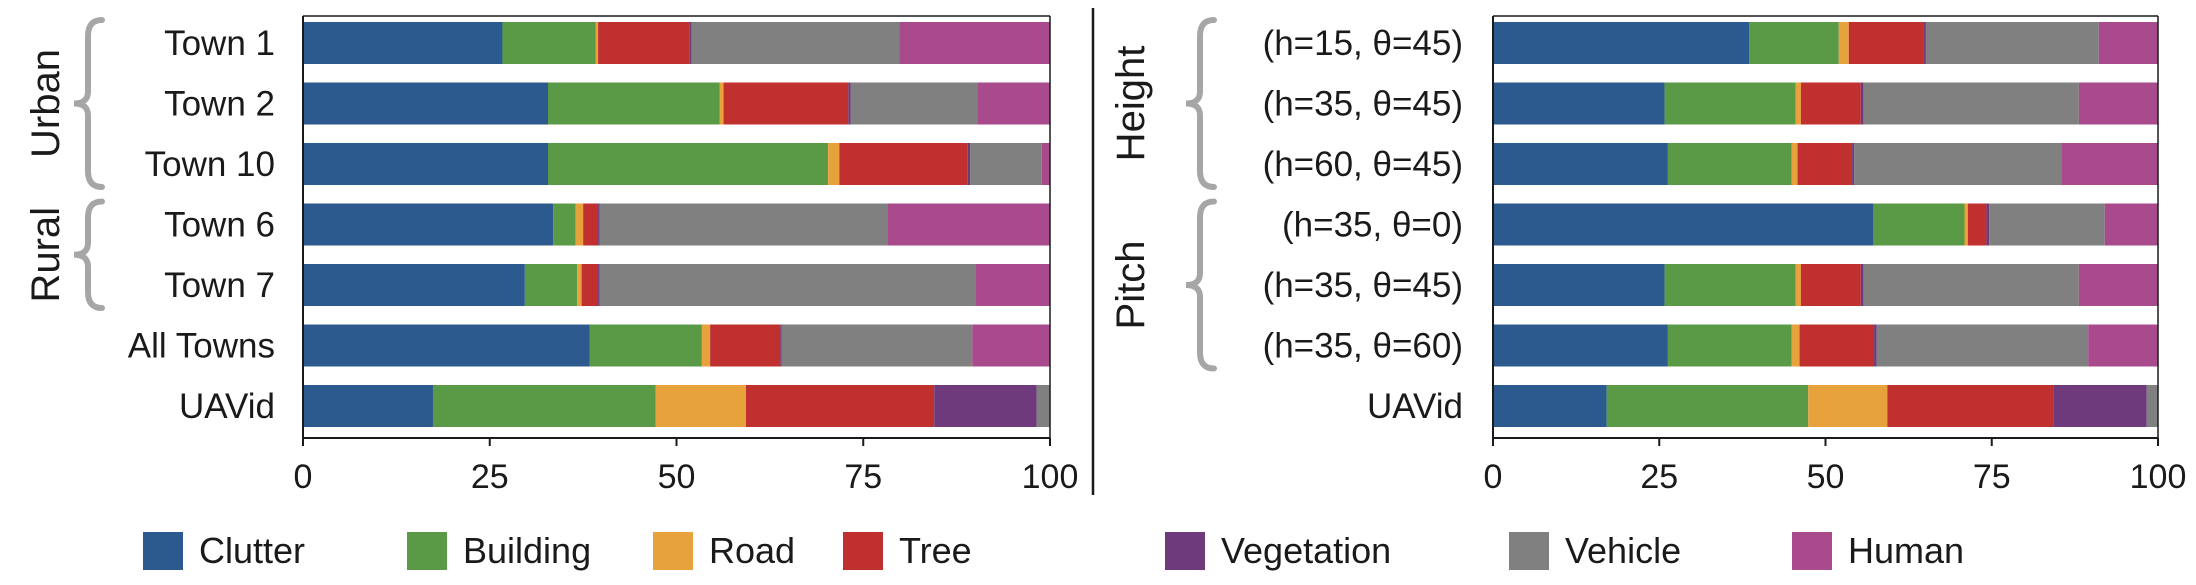 The height and width of the screenshot is (585, 2196). What do you see at coordinates (46, 103) in the screenshot?
I see `group-label: Urban` at bounding box center [46, 103].